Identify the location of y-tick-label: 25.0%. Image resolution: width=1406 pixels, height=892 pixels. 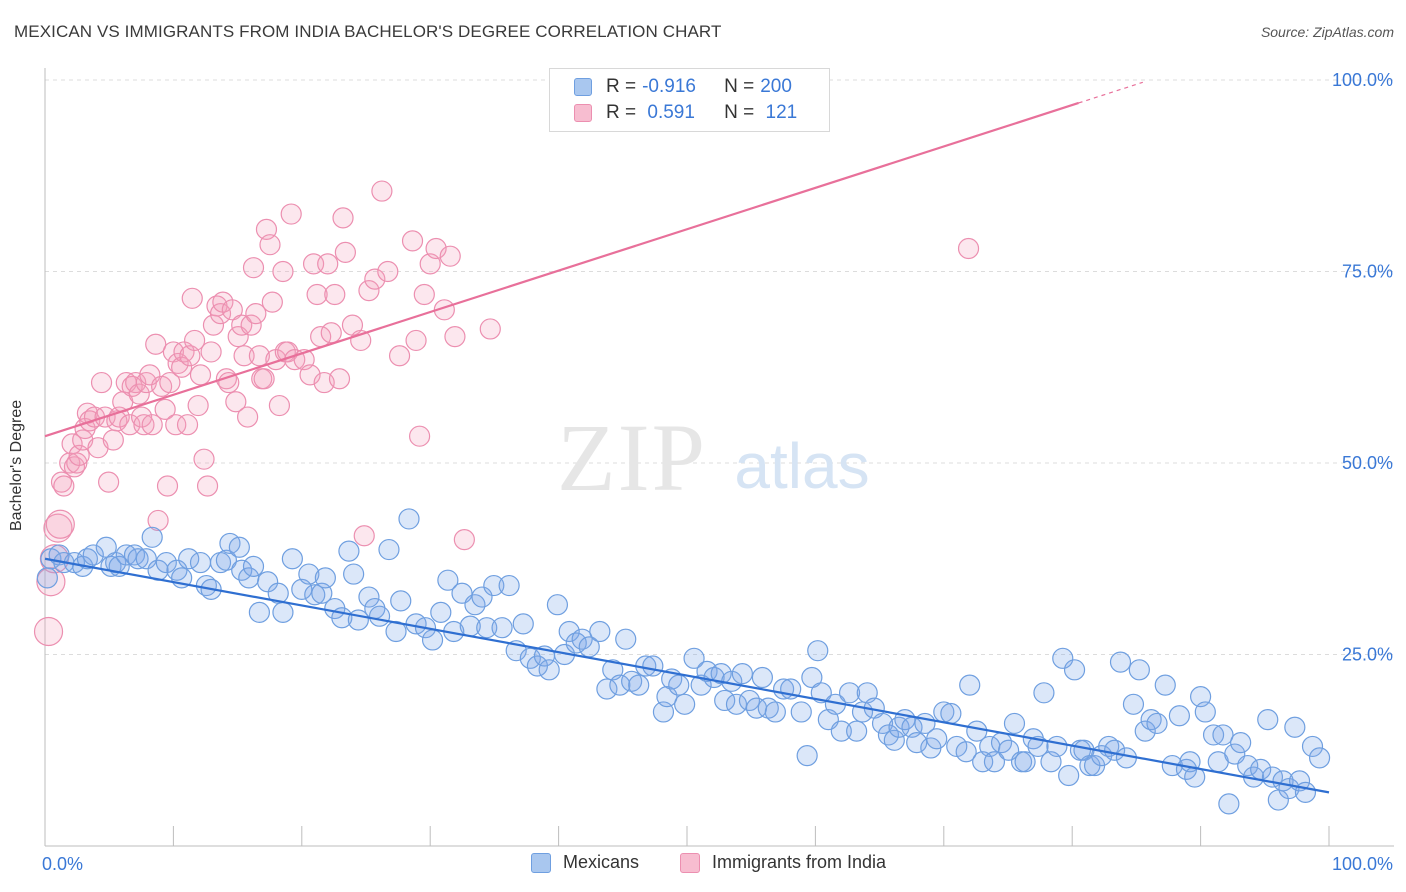
(1367, 655).